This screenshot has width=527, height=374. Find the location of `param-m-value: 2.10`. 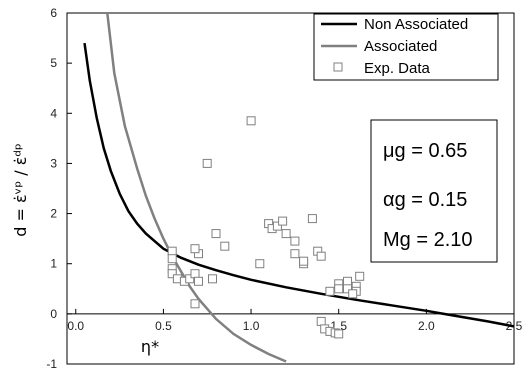

param-m-value: 2.10 is located at coordinates (453, 240).